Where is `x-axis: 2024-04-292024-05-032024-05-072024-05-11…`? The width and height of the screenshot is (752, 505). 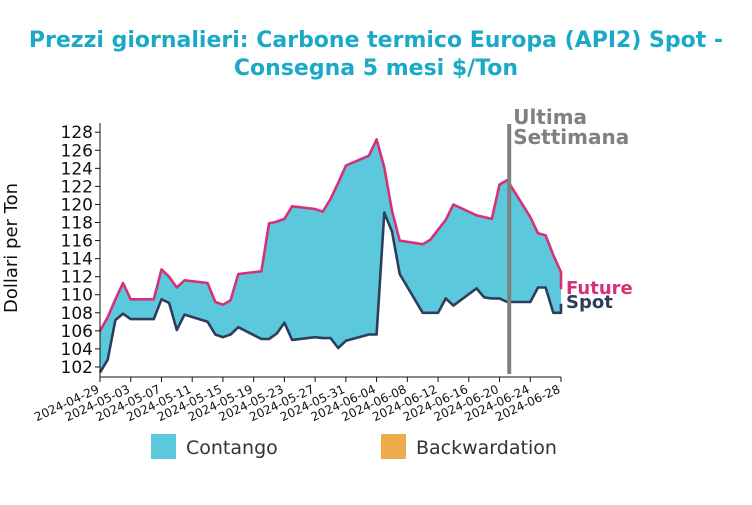
x-axis: 2024-04-292024-05-032024-05-072024-05-11… is located at coordinates (297, 400).